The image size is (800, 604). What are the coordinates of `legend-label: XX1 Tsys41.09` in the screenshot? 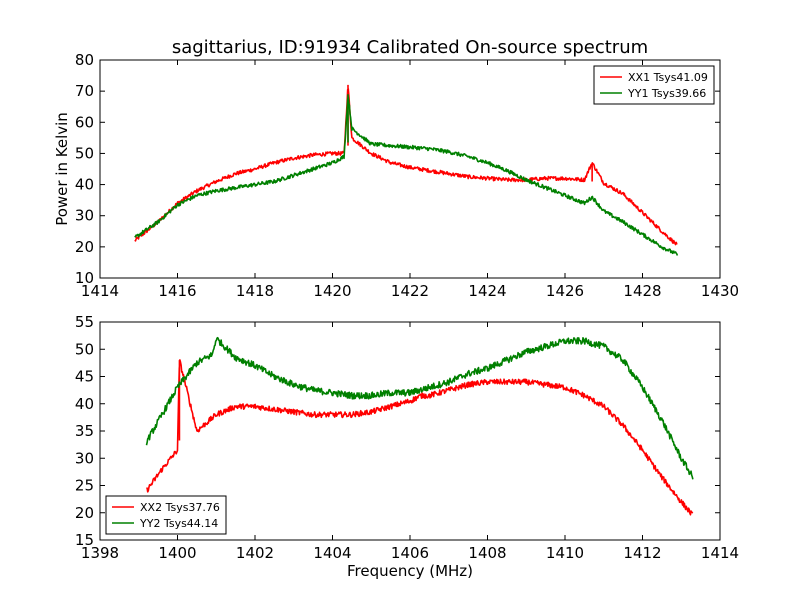 It's located at (668, 77).